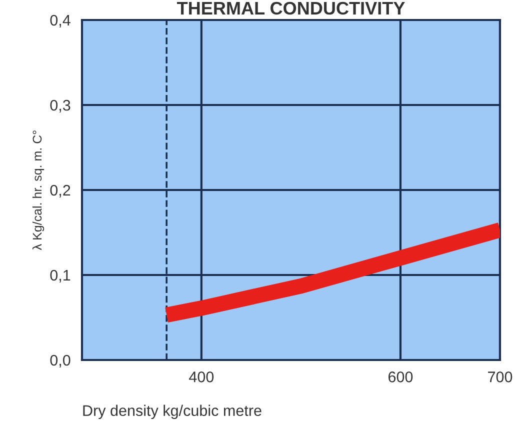 This screenshot has width=515, height=425. Describe the element at coordinates (60, 21) in the screenshot. I see `y-tick-label: 0,4` at that location.